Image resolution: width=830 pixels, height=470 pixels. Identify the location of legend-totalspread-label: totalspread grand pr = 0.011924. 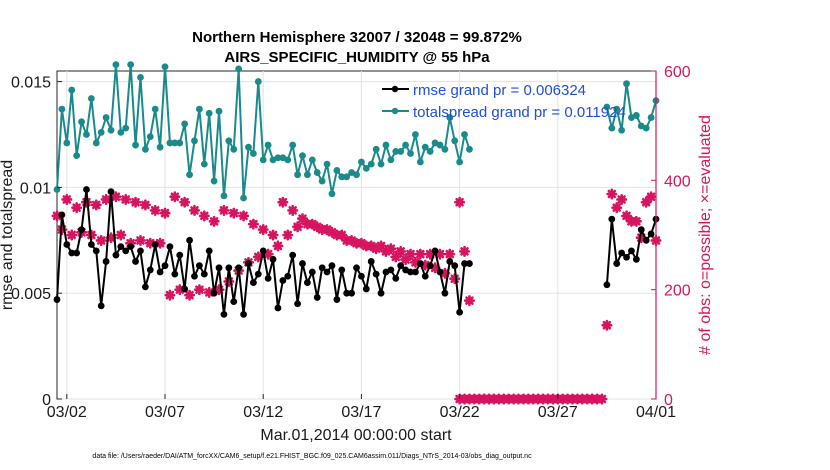
(519, 112).